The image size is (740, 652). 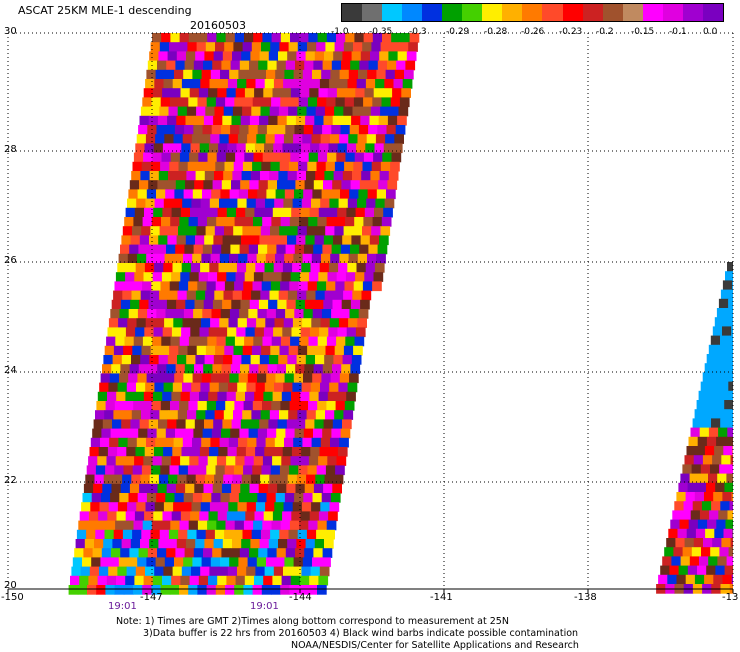 I want to click on scale-label: -0.29, so click(x=457, y=32).